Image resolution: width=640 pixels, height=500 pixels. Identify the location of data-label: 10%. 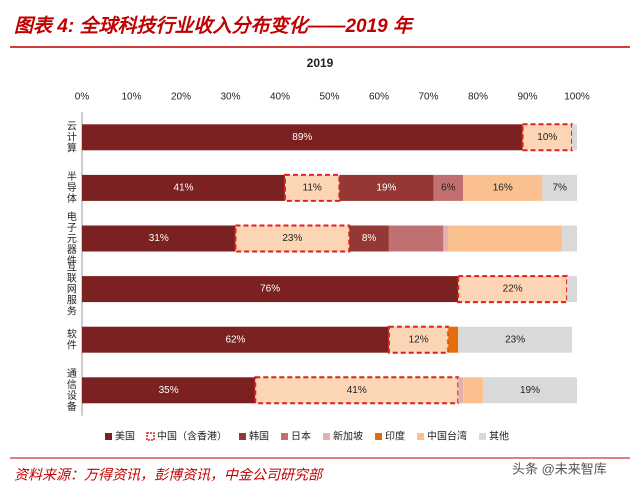
(547, 137).